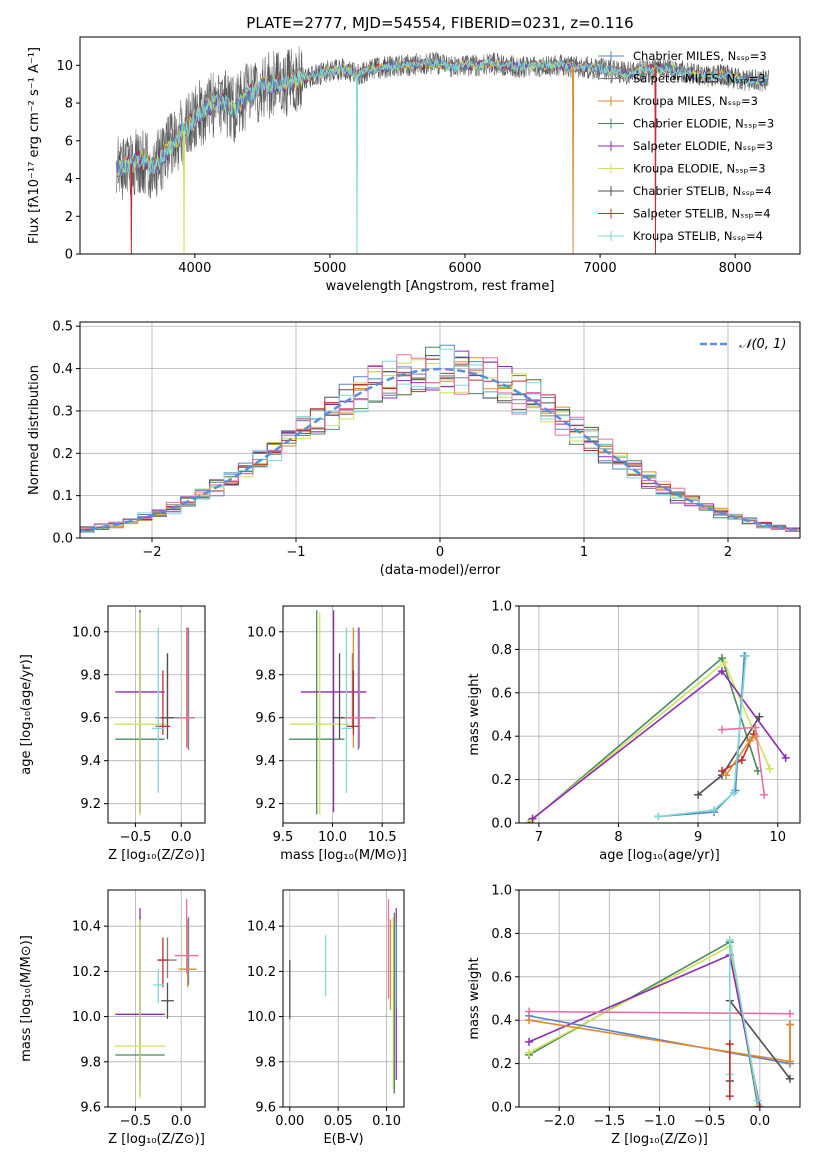 Image resolution: width=819 pixels, height=1170 pixels. Describe the element at coordinates (386, 1121) in the screenshot. I see `x-tick-label: 0.10` at that location.